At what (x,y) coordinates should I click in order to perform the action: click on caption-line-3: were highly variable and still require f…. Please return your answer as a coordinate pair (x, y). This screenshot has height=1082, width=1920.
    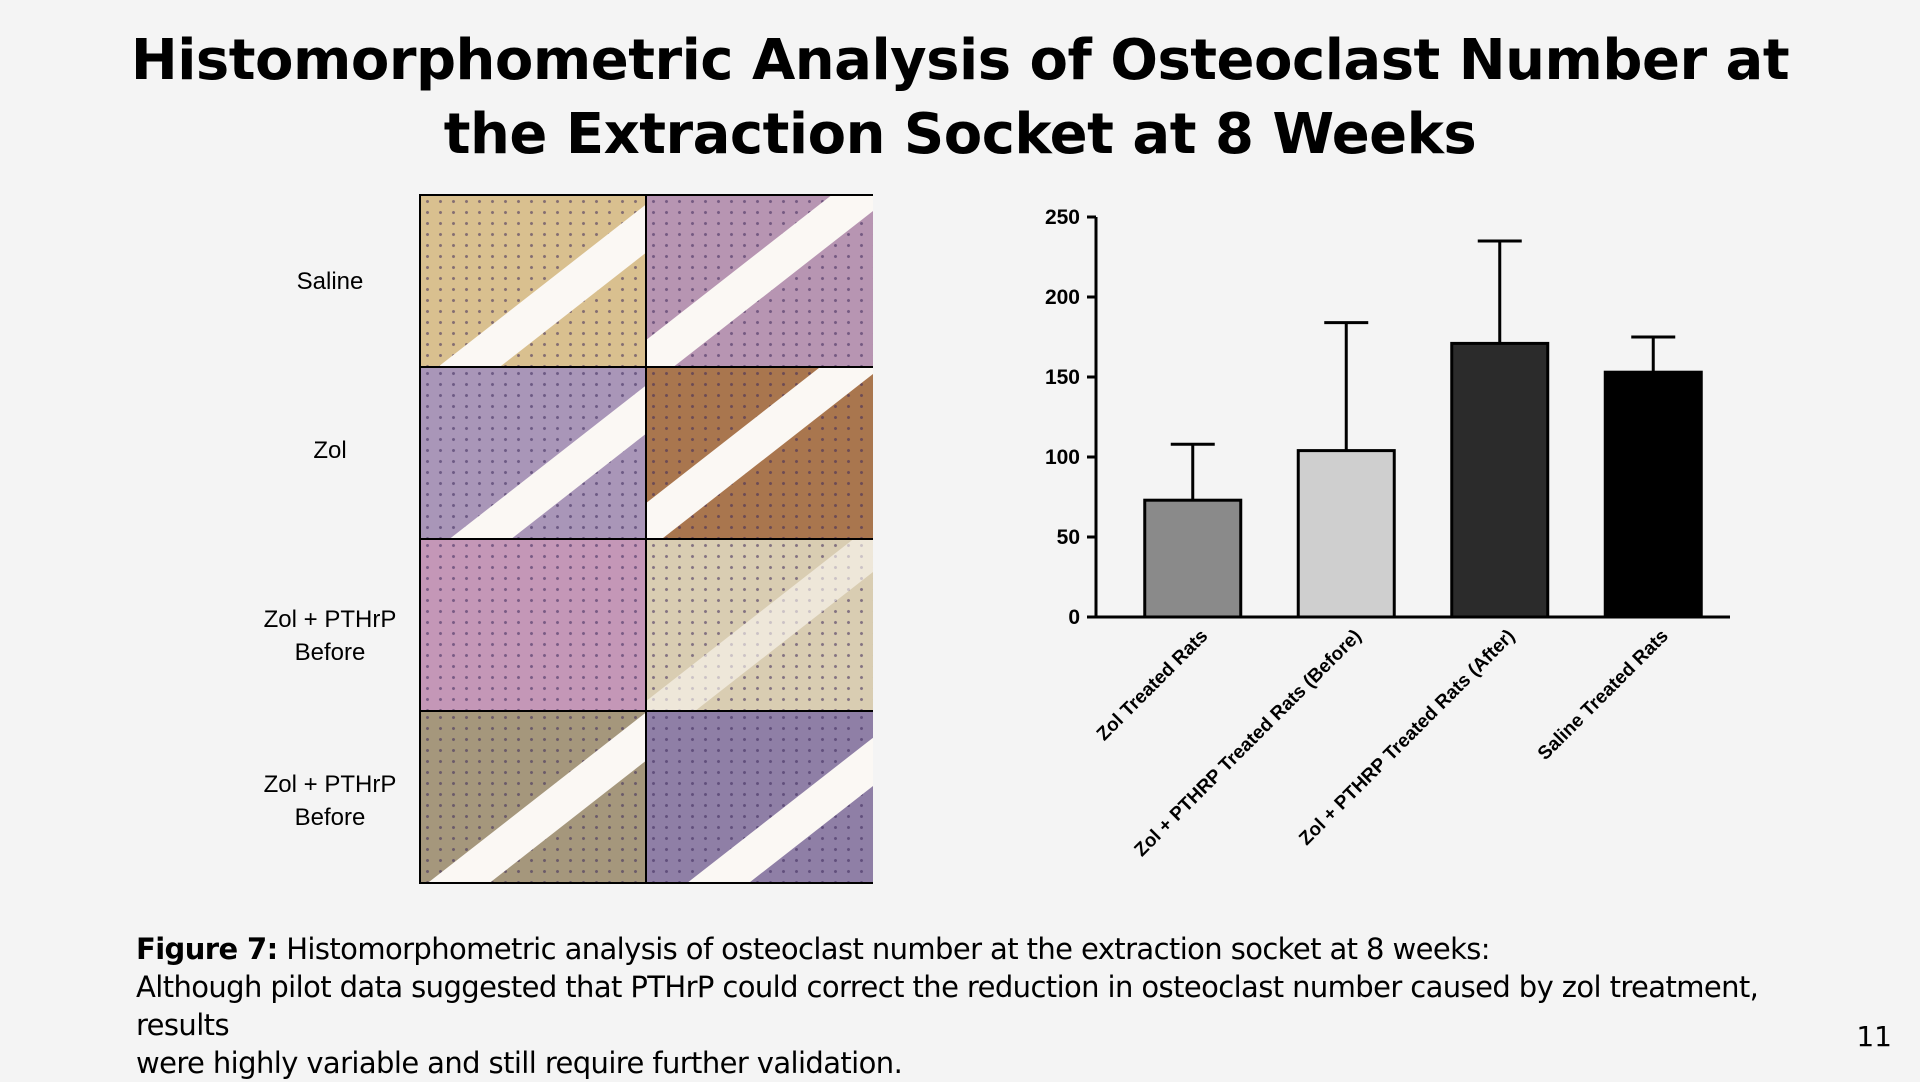
    Looking at the image, I should click on (519, 1063).